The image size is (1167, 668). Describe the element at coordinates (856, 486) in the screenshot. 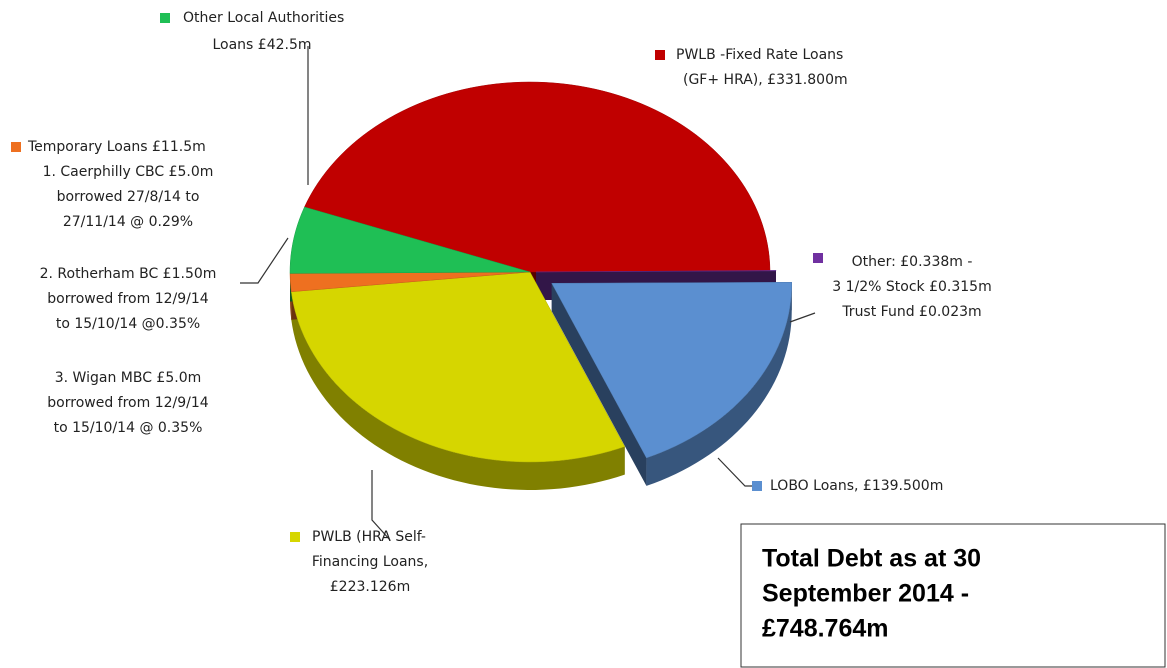

I see `slice-label: LOBO Loans, £139.500m` at that location.